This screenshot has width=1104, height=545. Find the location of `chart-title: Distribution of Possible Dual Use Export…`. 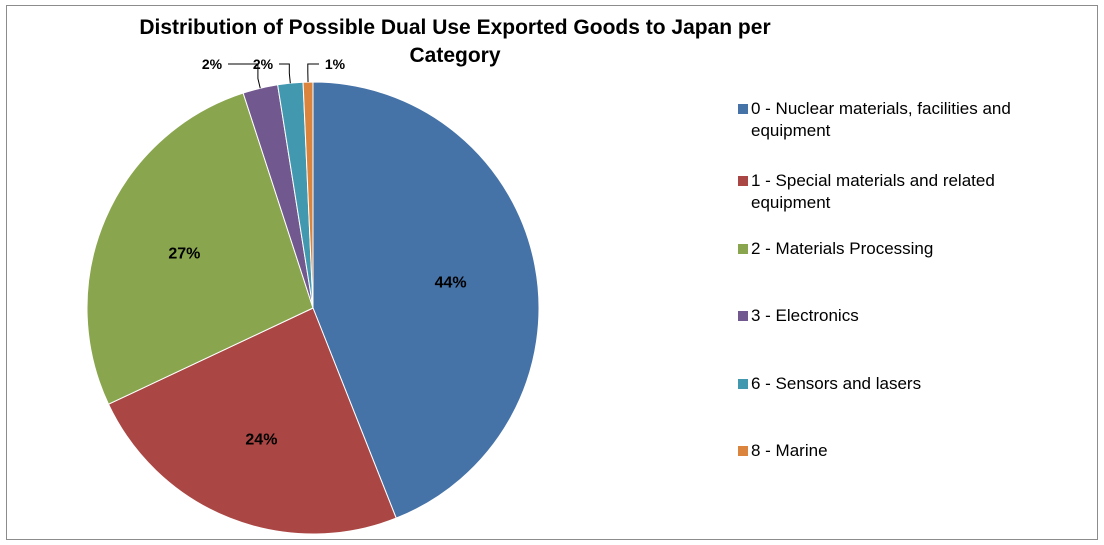

chart-title: Distribution of Possible Dual Use Export… is located at coordinates (455, 42).